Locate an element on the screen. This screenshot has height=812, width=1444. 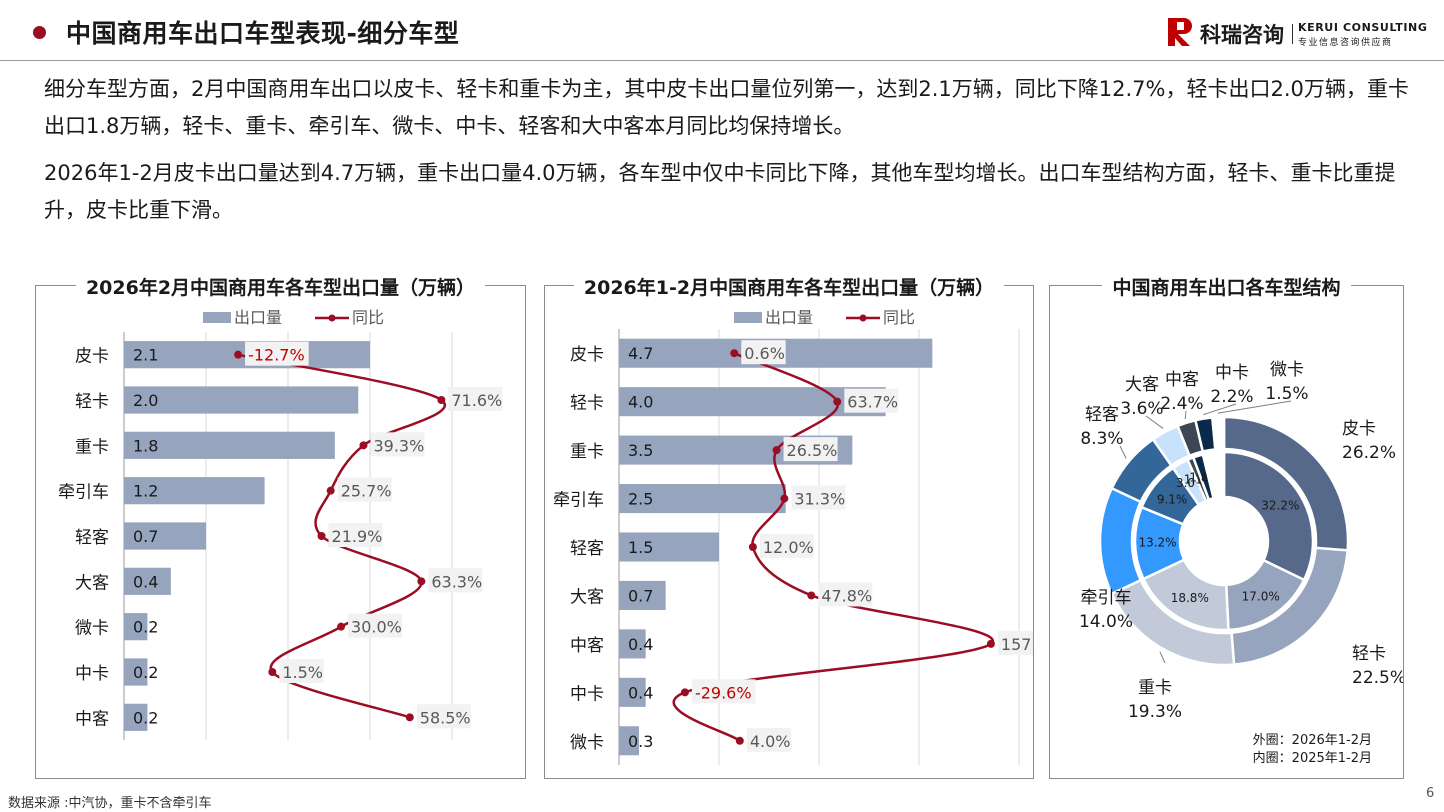
inner-ring-label: 18.8% is located at coordinates (1190, 598).